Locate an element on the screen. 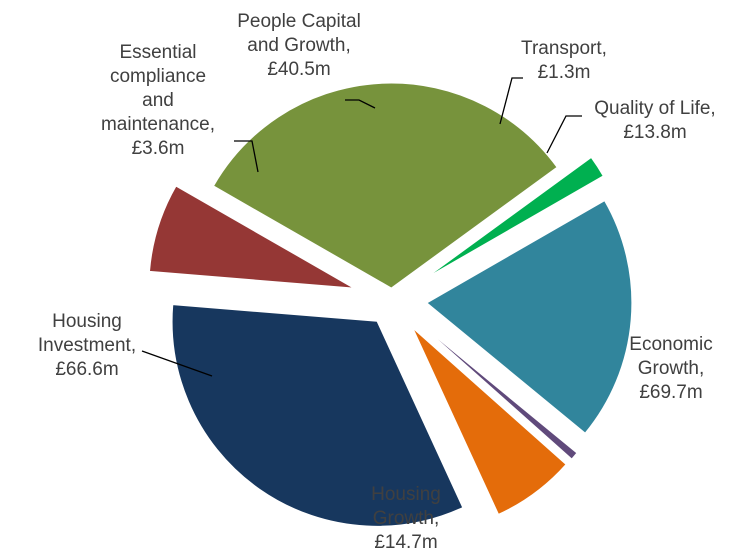 The image size is (744, 558). slice-label-line: £69.7m is located at coordinates (670, 392).